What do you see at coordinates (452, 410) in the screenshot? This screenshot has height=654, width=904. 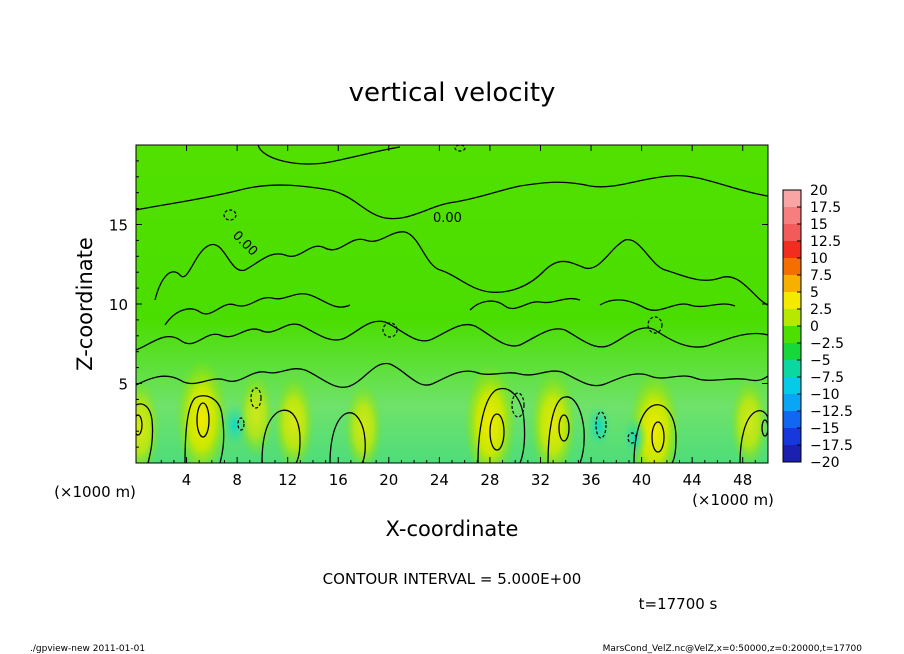 I see `field-layer` at bounding box center [452, 410].